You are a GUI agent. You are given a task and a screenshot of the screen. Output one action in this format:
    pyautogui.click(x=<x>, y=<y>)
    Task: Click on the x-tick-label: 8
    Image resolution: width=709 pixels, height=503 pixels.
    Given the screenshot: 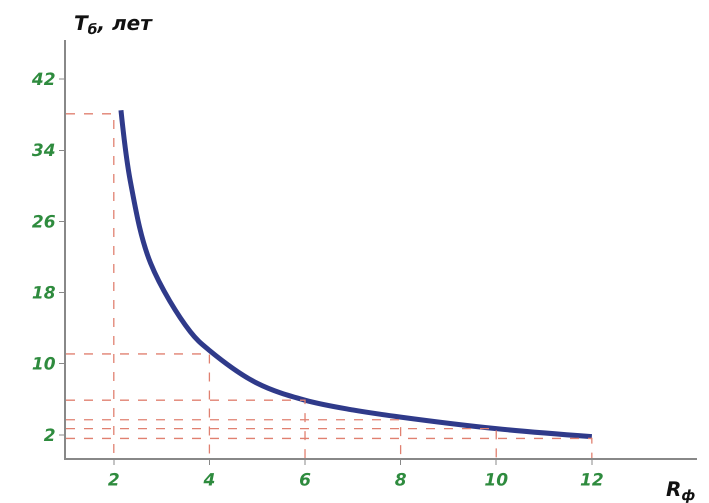 What is the action you would take?
    pyautogui.click(x=400, y=480)
    